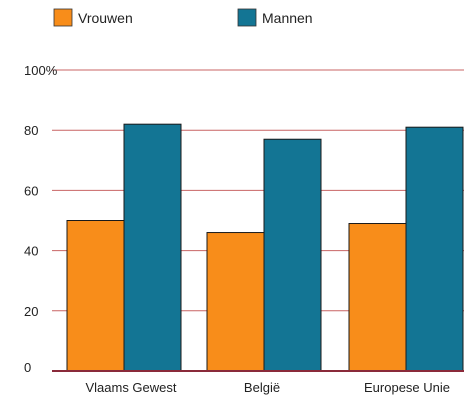 The height and width of the screenshot is (395, 464). What do you see at coordinates (407, 387) in the screenshot?
I see `x-tick-label-2: Europese Unie` at bounding box center [407, 387].